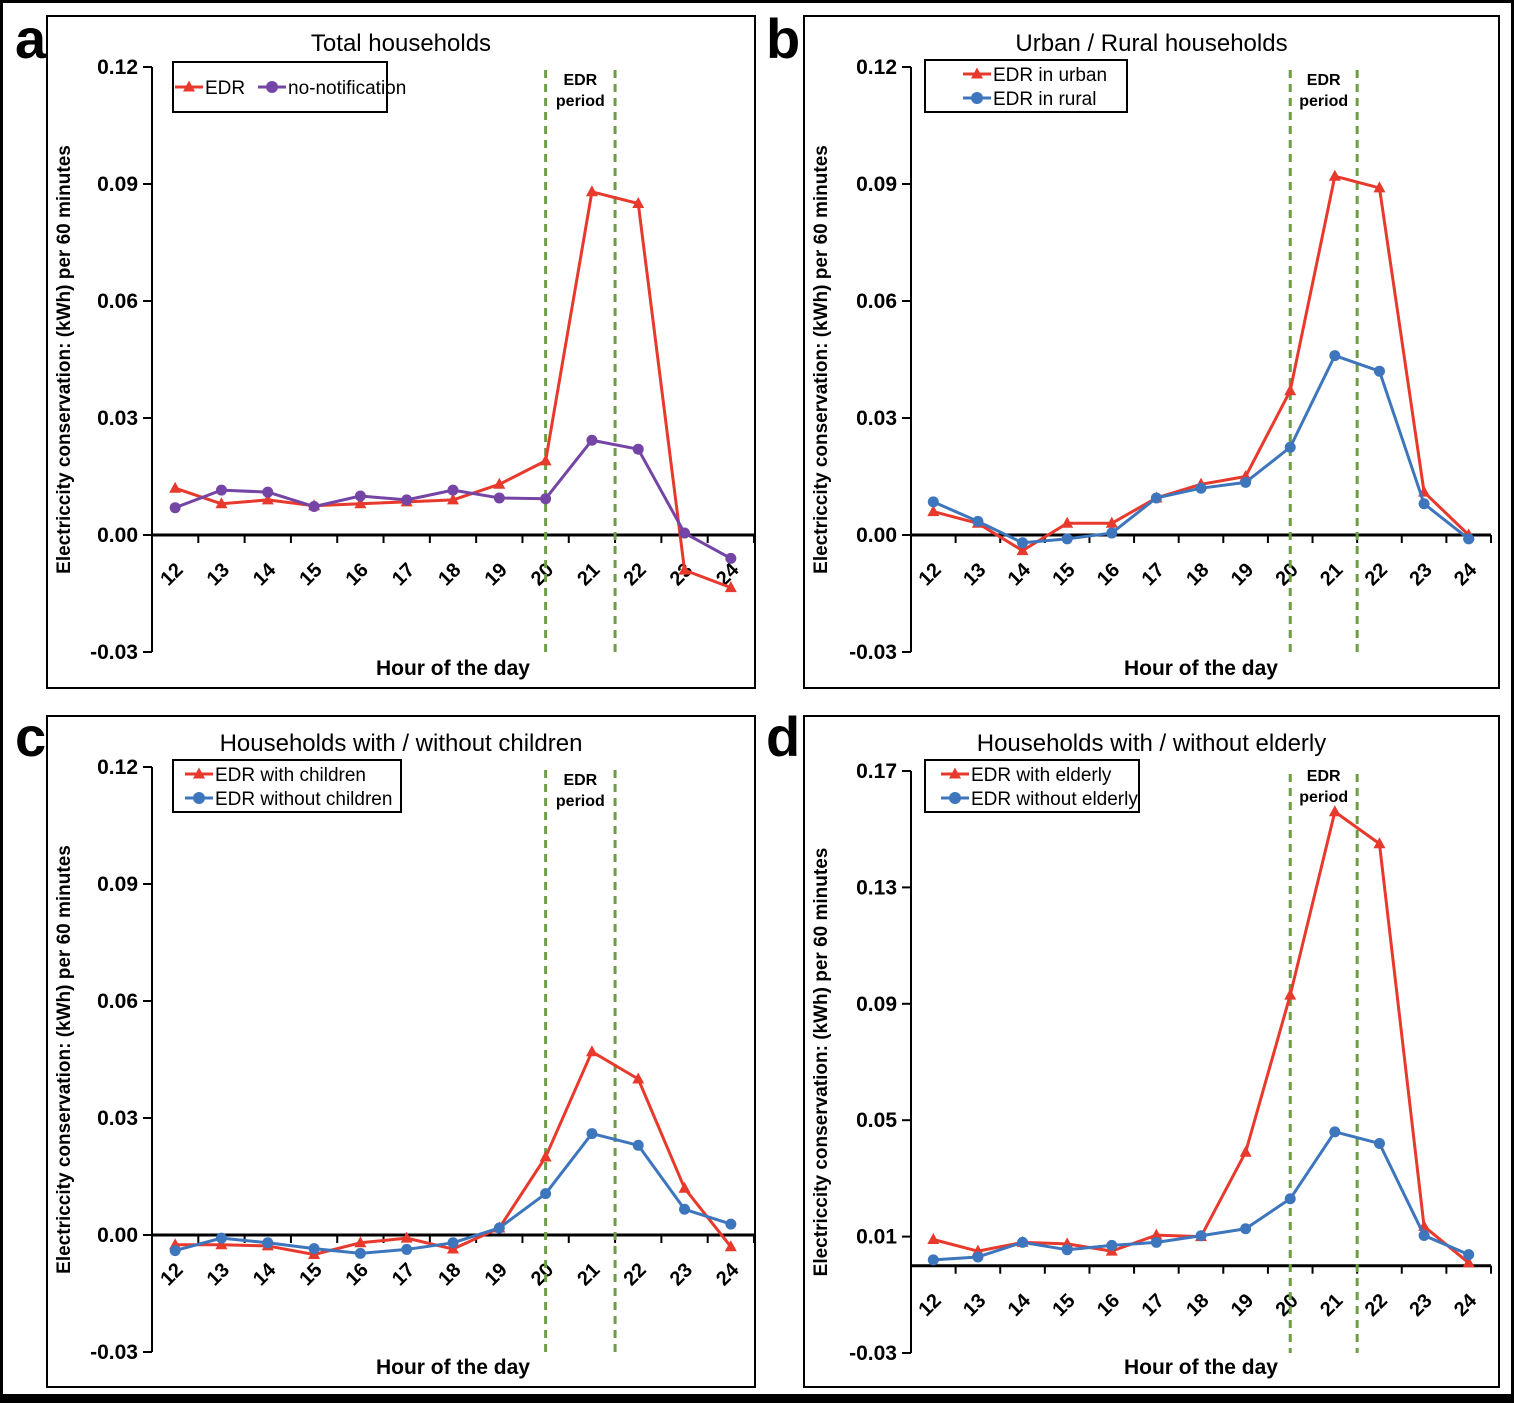  Describe the element at coordinates (876, 1237) in the screenshot. I see `y-tick-label: 0.01` at that location.